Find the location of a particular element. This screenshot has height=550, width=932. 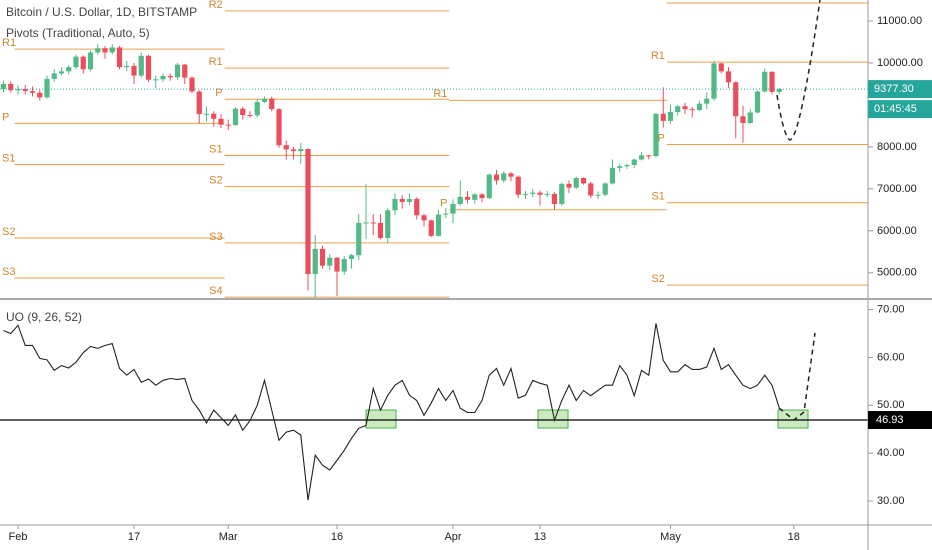

last-price-label: 9377.30 is located at coordinates (894, 89).